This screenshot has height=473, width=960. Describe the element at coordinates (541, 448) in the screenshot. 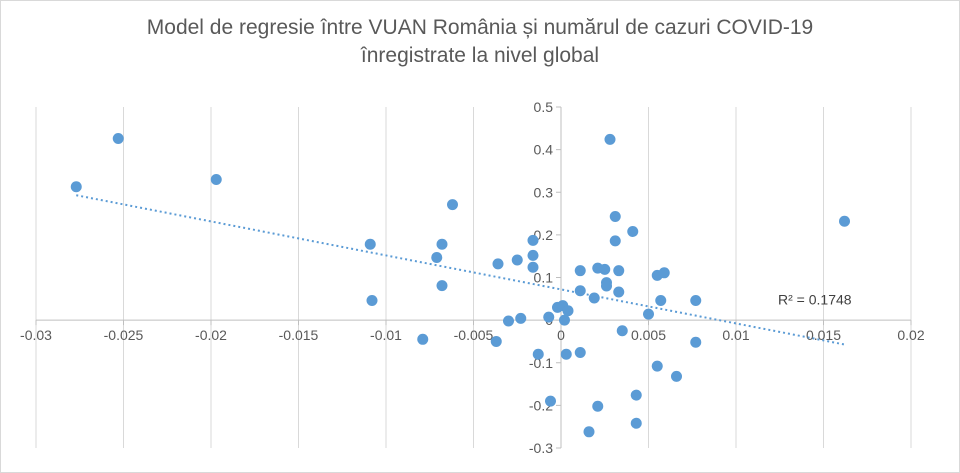

I see `y-tick-label: -0.3` at that location.